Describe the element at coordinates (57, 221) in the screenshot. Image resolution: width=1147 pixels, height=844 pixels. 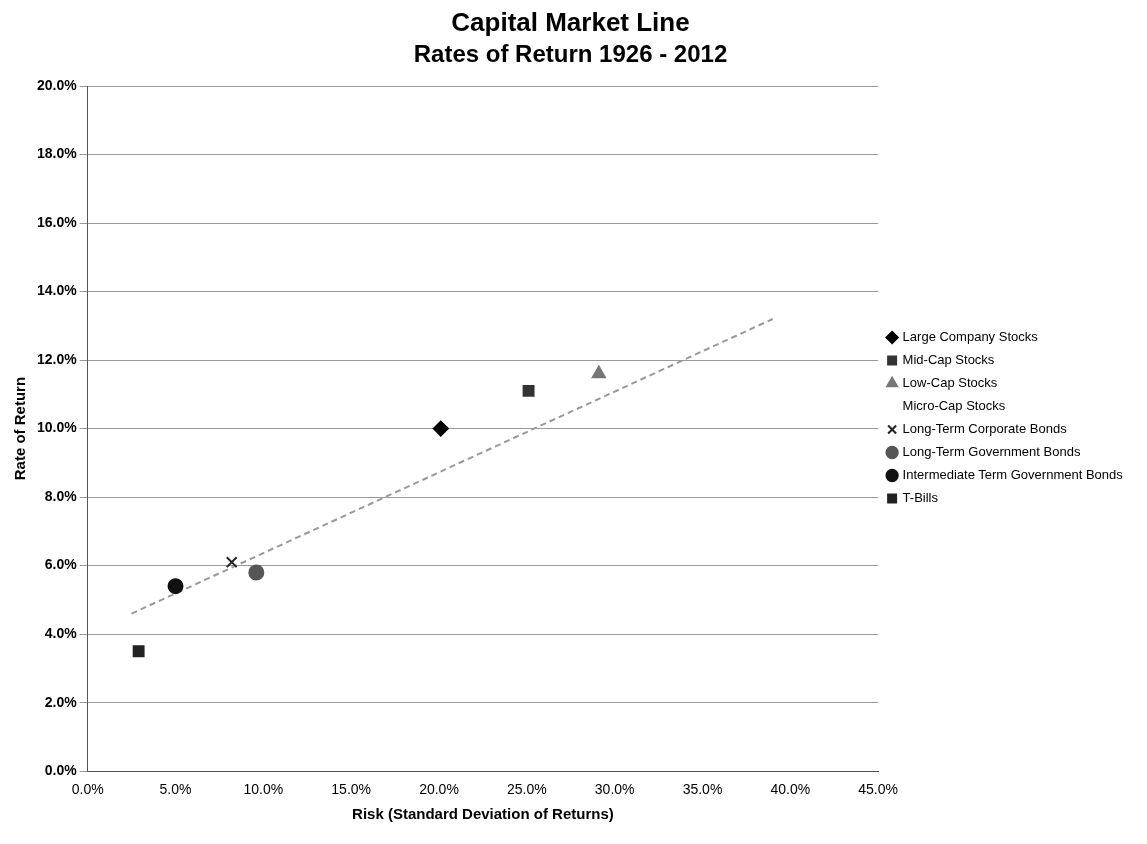
I see `y-tick-label: 16.0%` at that location.